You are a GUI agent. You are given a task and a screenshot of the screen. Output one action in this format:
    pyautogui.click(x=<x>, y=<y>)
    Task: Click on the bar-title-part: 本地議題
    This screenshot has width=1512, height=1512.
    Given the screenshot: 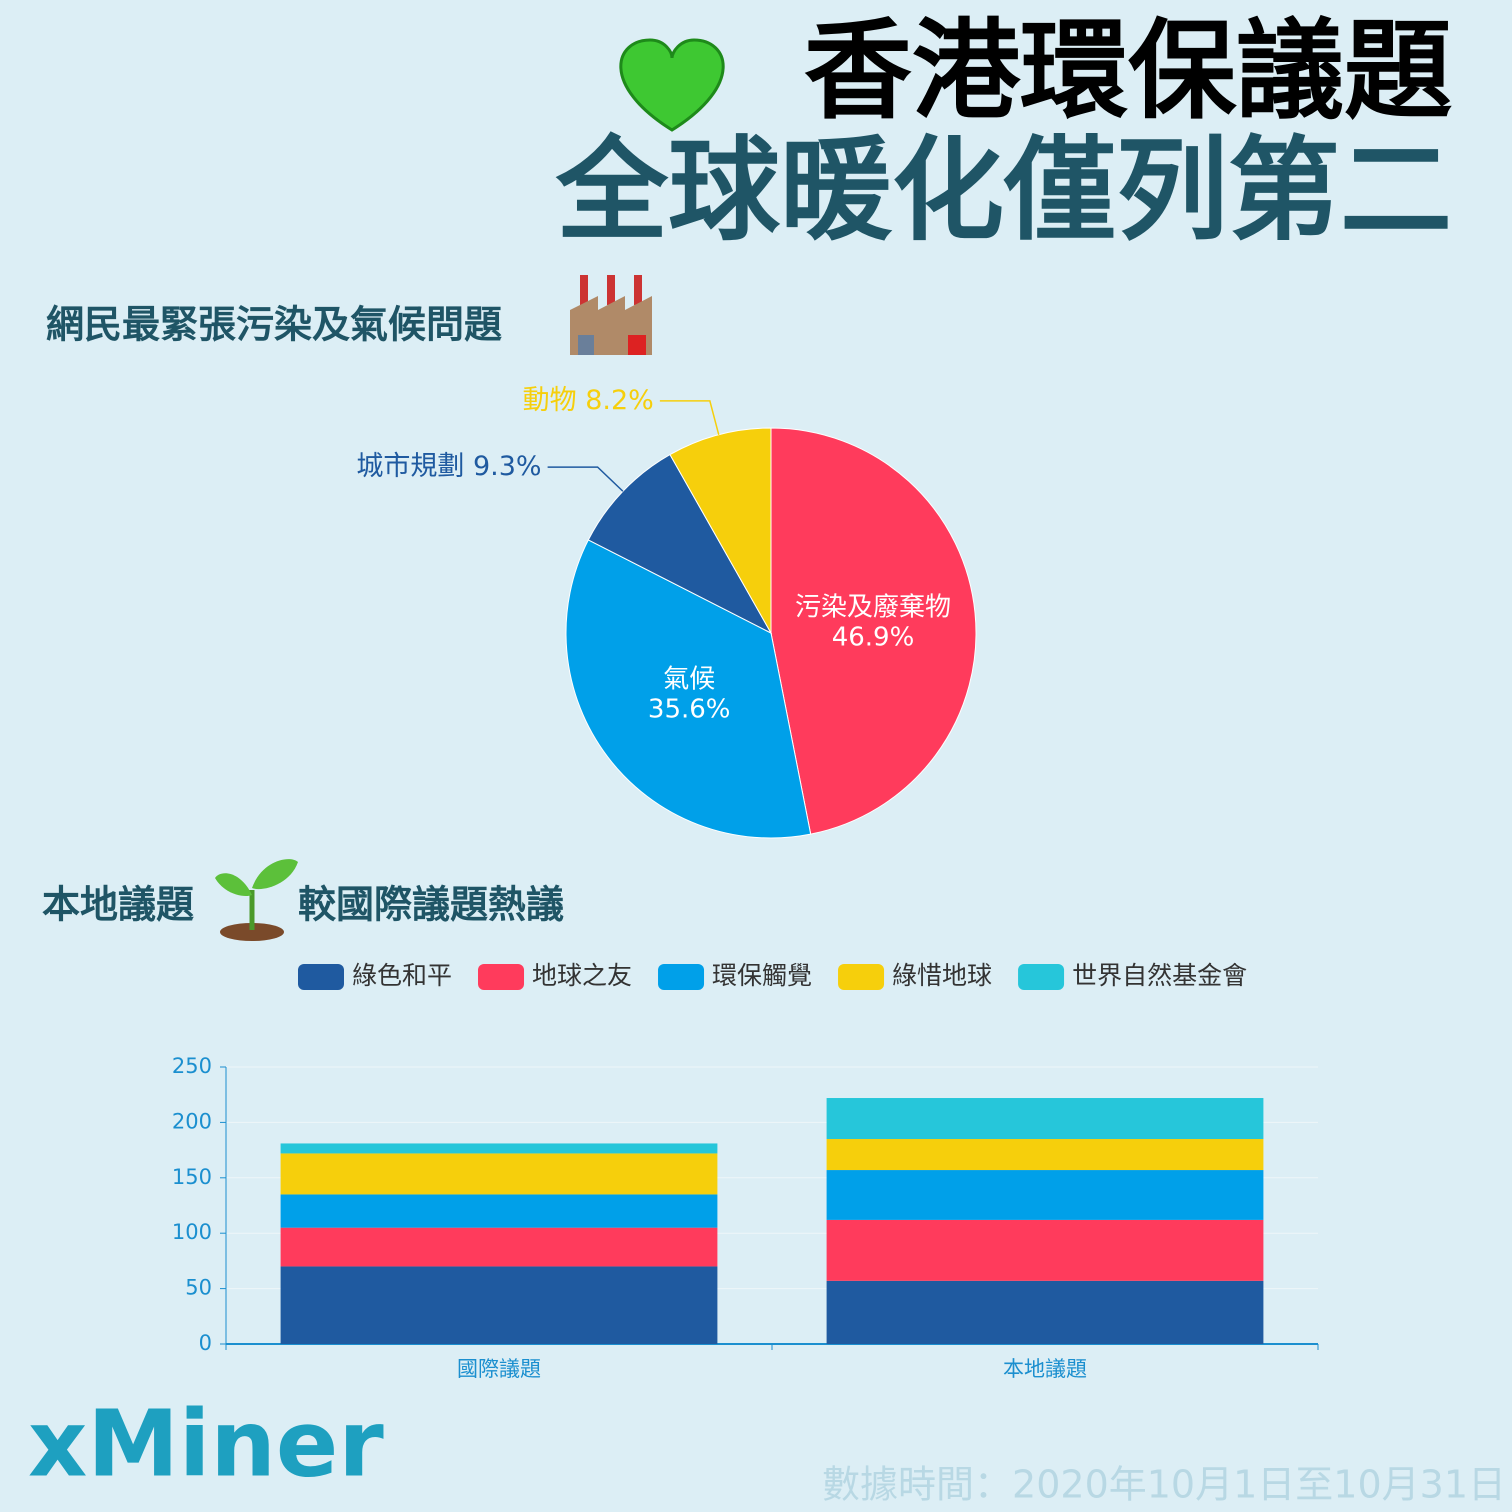 What is the action you would take?
    pyautogui.click(x=118, y=905)
    